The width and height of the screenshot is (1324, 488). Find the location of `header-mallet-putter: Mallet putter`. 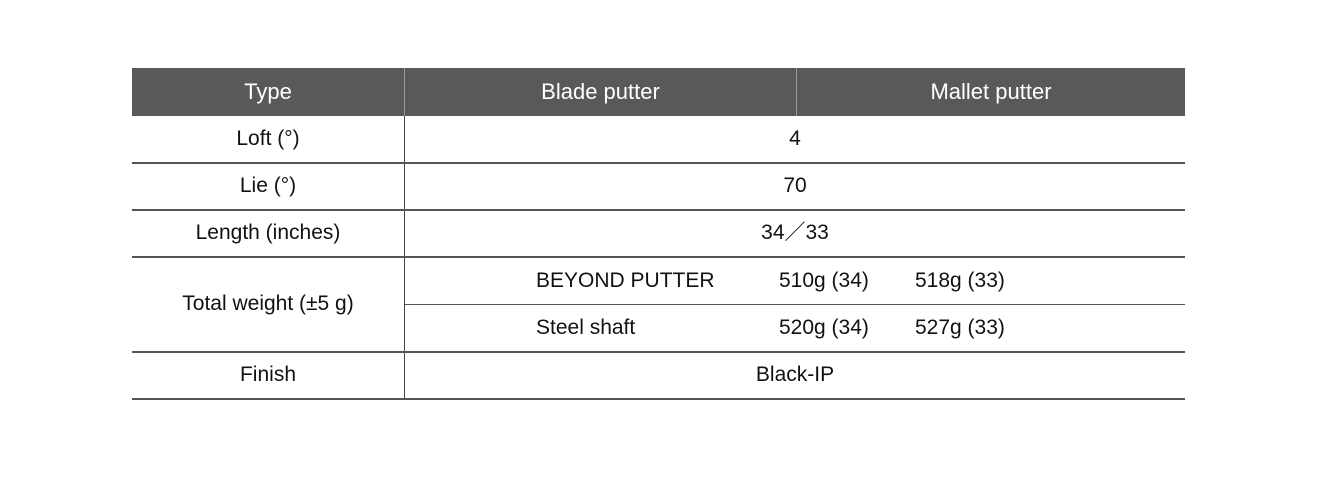

header-mallet-putter: Mallet putter is located at coordinates (991, 91).